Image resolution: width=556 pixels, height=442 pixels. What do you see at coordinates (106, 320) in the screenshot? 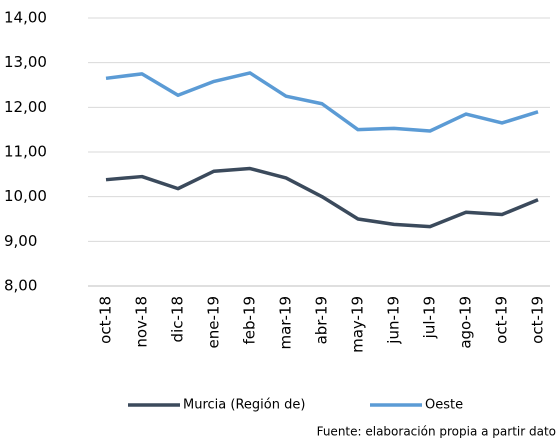
I see `x-tick-label: oct-18` at bounding box center [106, 320].